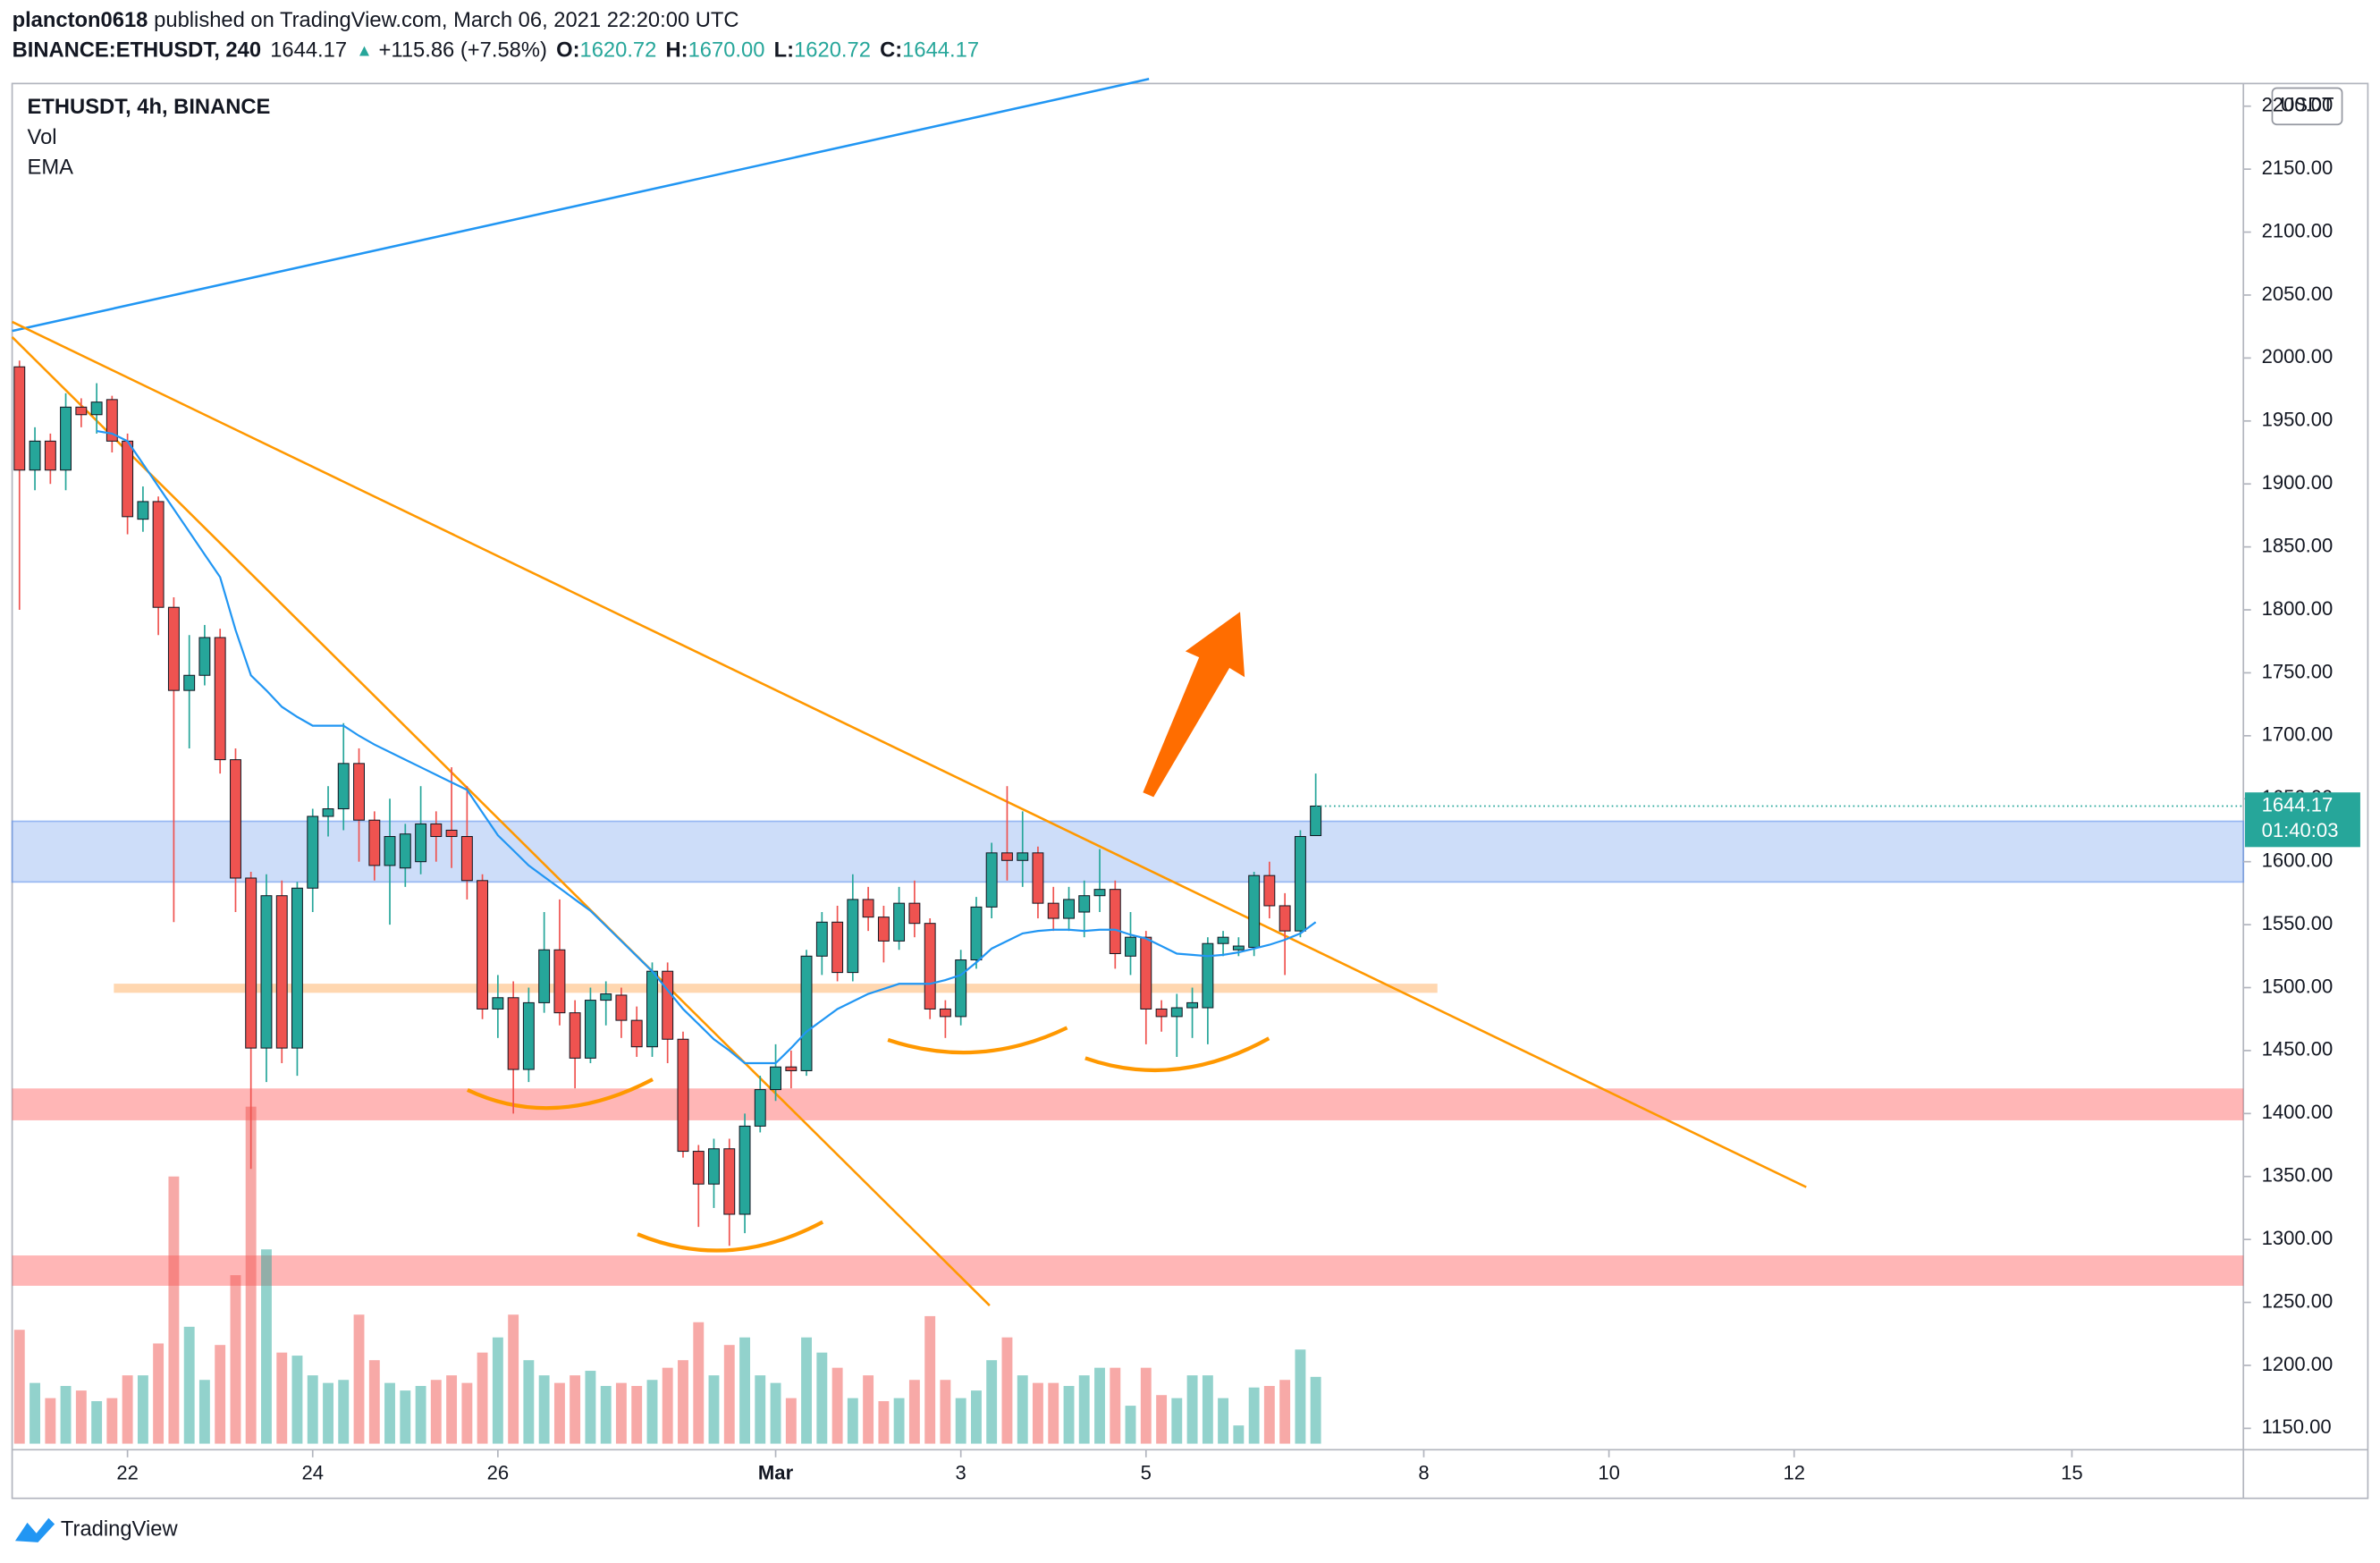 The width and height of the screenshot is (2380, 1563). What do you see at coordinates (961, 1472) in the screenshot?
I see `x-tick-label: 3` at bounding box center [961, 1472].